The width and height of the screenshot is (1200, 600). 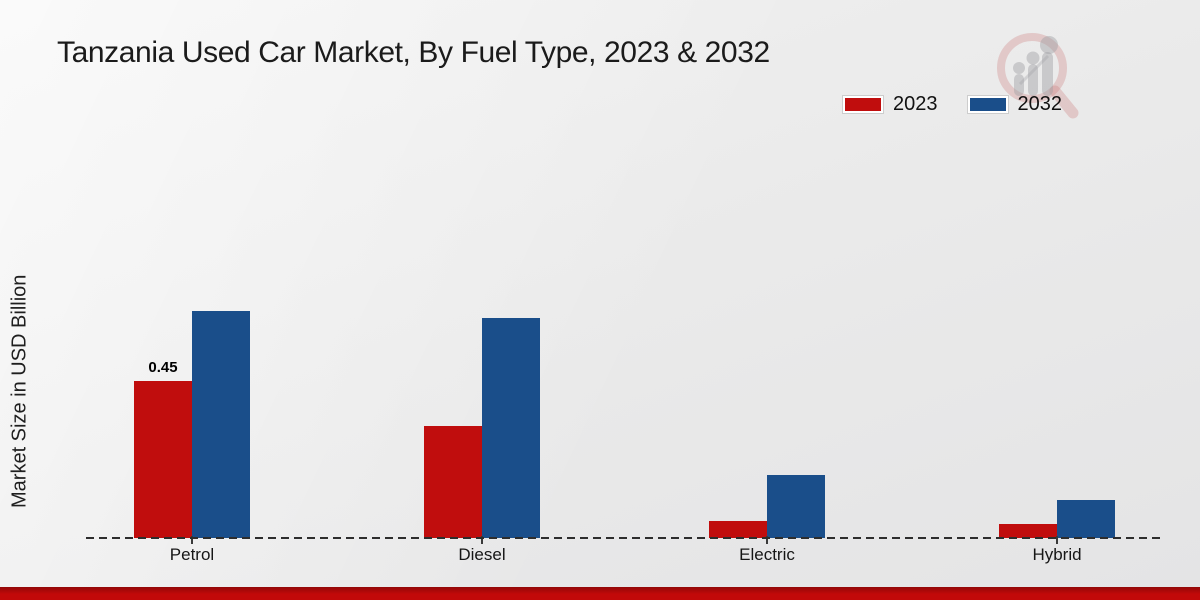 What do you see at coordinates (1040, 104) in the screenshot?
I see `legend-label-2032: 2032` at bounding box center [1040, 104].